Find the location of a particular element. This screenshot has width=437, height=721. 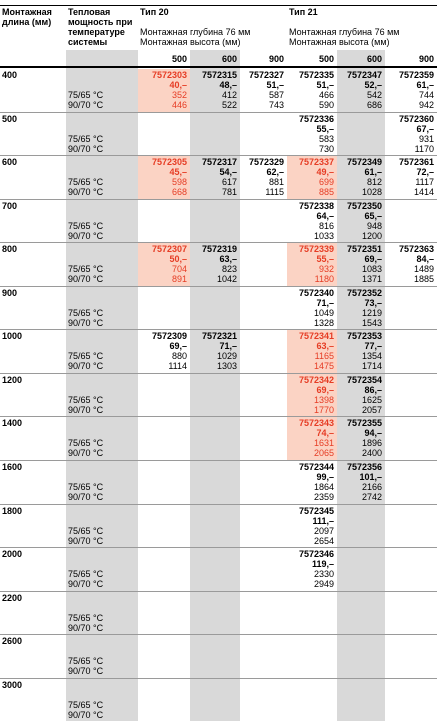

heat-output: 590 is located at coordinates (326, 105).